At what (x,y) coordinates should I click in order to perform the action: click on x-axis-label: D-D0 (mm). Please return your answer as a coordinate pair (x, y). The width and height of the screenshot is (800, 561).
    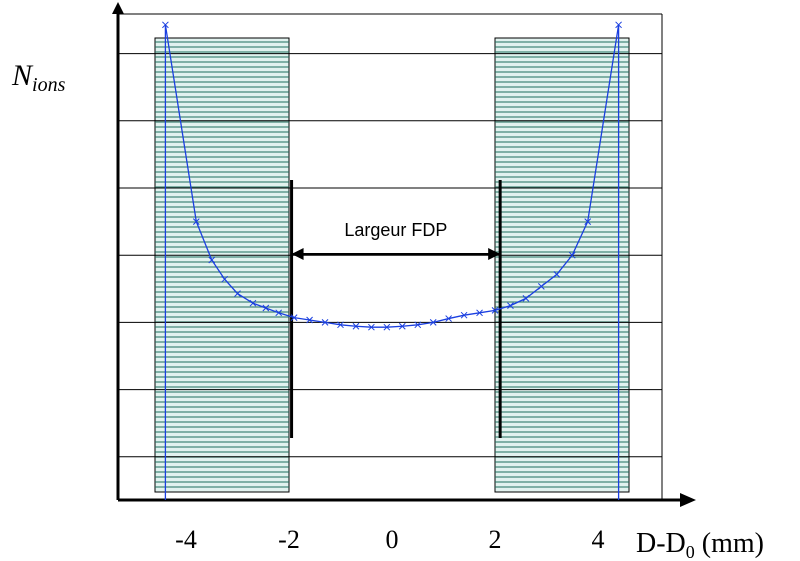
    Looking at the image, I should click on (700, 544).